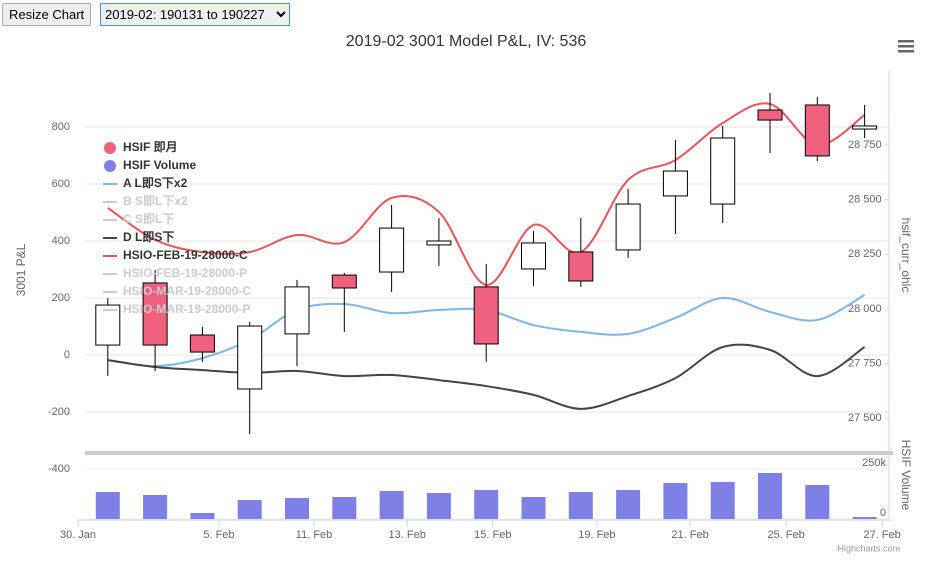 The height and width of the screenshot is (562, 928). I want to click on y-tick-label: 0, so click(67, 355).